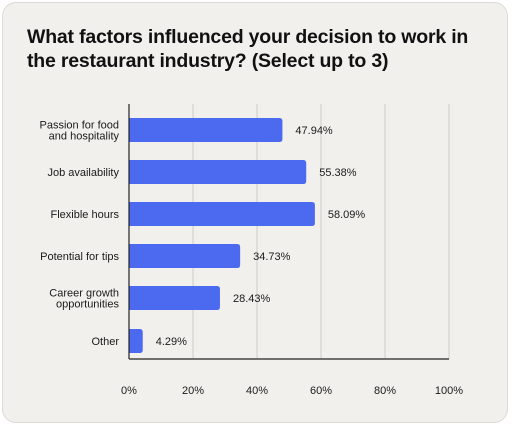 The width and height of the screenshot is (512, 427). What do you see at coordinates (314, 131) in the screenshot?
I see `value-label-0: 47.94%` at bounding box center [314, 131].